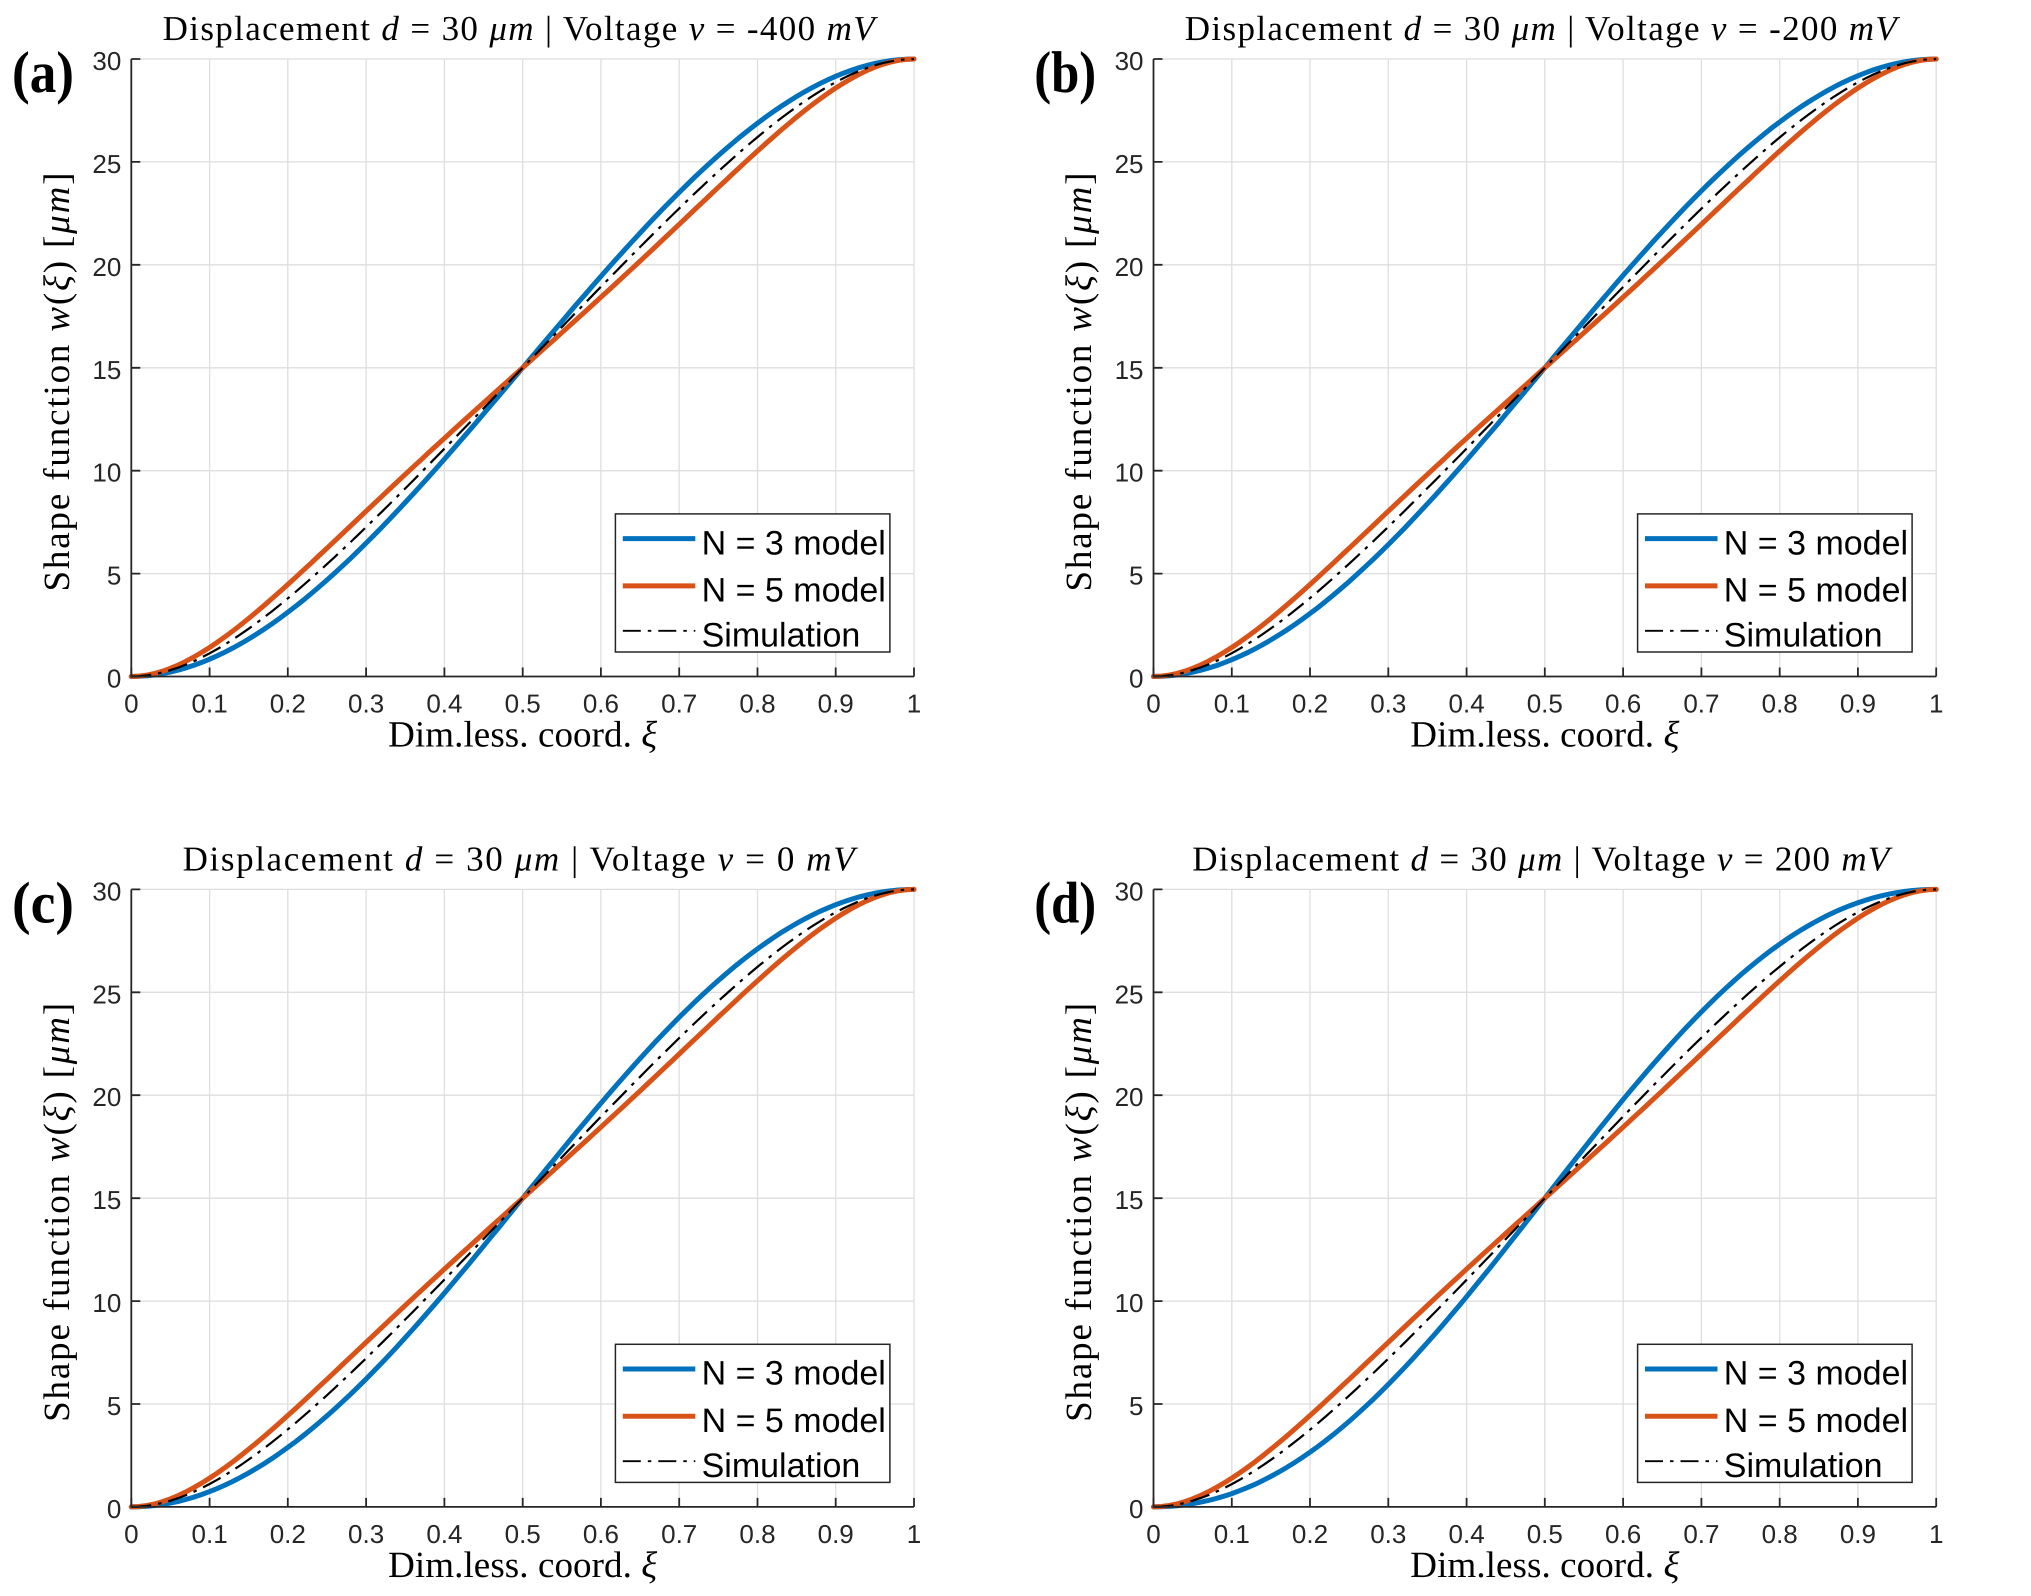  Describe the element at coordinates (43, 72) in the screenshot. I see `svg-text: (a)` at that location.